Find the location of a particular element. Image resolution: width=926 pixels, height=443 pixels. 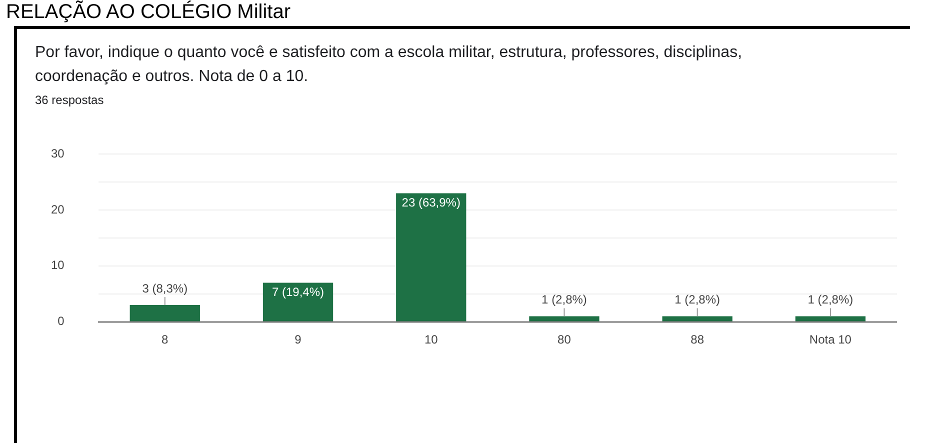

y-tick-label: 10 is located at coordinates (57, 265).